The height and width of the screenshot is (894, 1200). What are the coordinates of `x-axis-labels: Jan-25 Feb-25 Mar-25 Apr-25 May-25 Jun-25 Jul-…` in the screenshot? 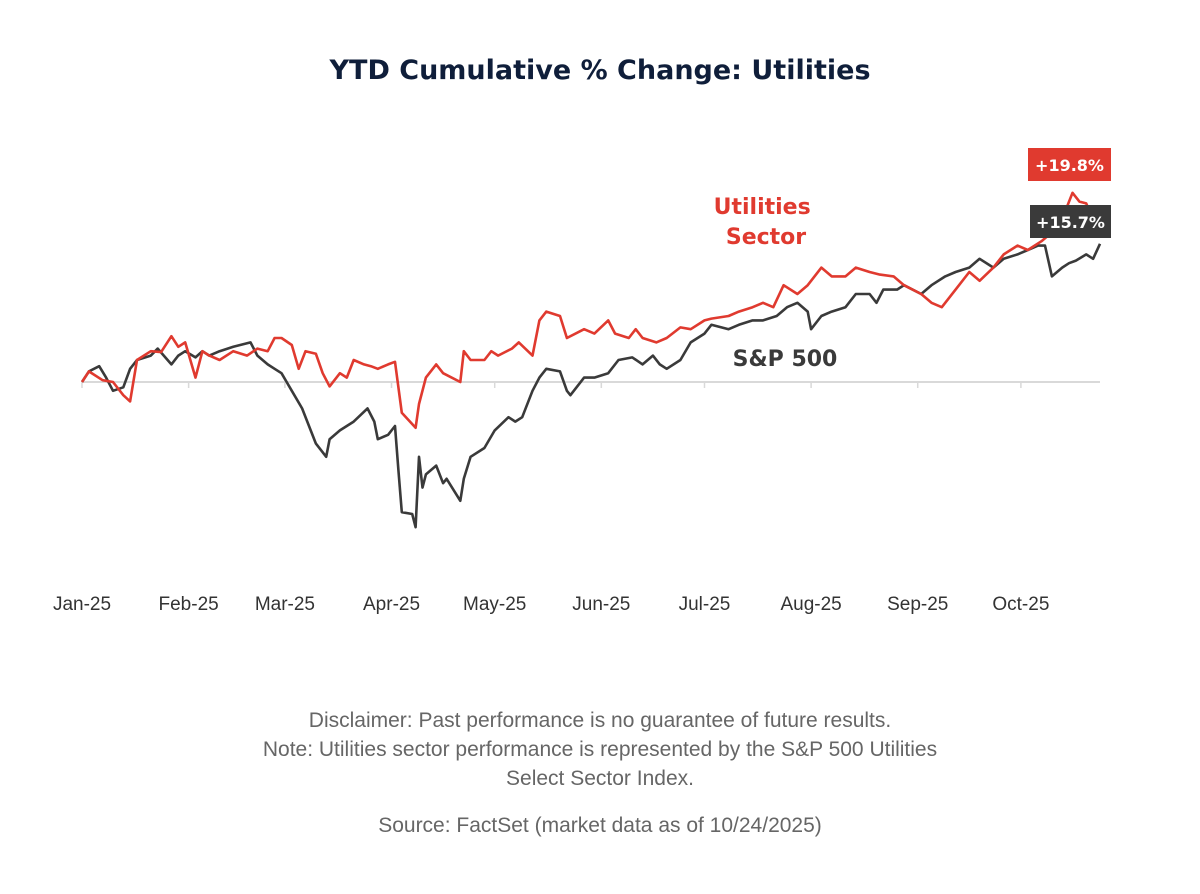 It's located at (551, 604).